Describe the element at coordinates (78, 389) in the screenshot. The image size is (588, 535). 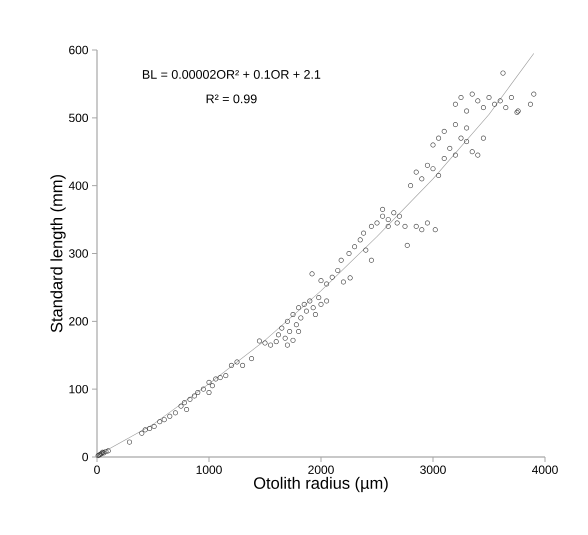
I see `y-tick-label: 100` at that location.